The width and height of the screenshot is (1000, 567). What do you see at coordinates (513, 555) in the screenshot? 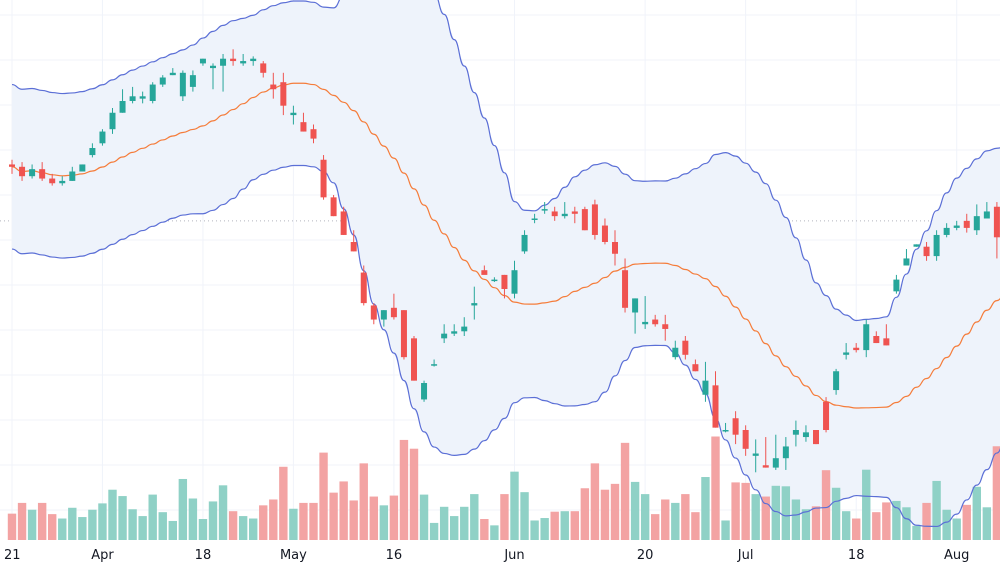
I see `x-tick-label: Jun` at bounding box center [513, 555].